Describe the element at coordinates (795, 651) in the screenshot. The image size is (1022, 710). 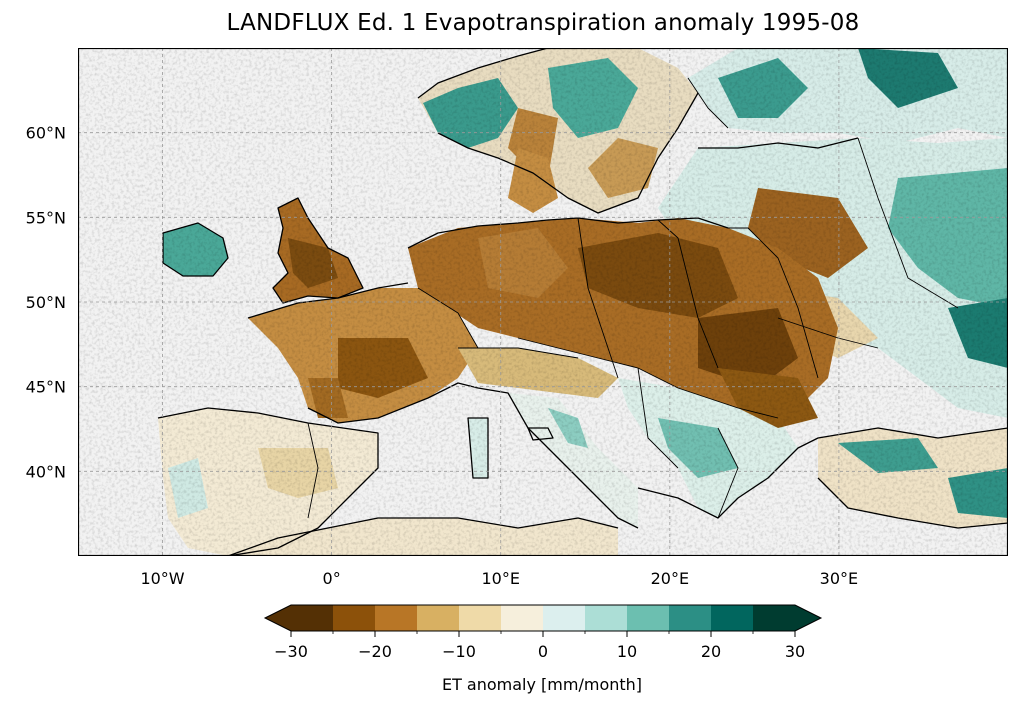
I see `colorbar-tick-label: 30` at that location.